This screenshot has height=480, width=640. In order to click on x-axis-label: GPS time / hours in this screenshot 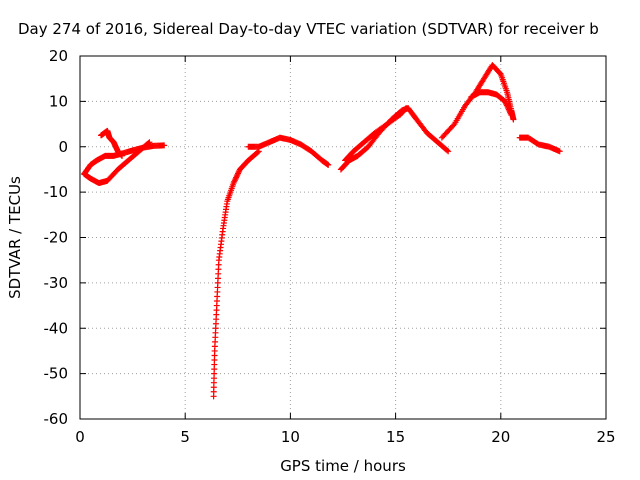, I will do `click(343, 466)`.